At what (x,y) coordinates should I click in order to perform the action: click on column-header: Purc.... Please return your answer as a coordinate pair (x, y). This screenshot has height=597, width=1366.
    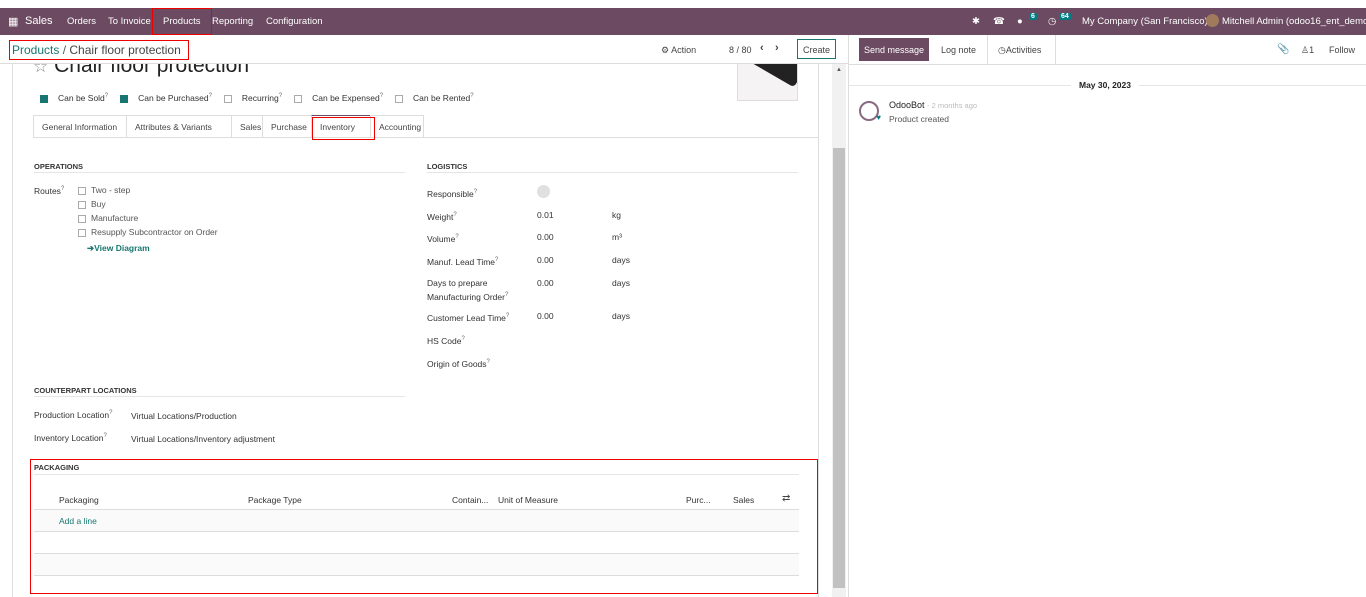
    Looking at the image, I should click on (698, 500).